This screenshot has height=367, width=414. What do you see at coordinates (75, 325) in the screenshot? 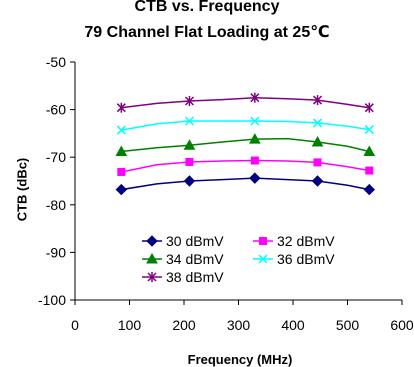
I see `x-tick-label: 0` at bounding box center [75, 325].